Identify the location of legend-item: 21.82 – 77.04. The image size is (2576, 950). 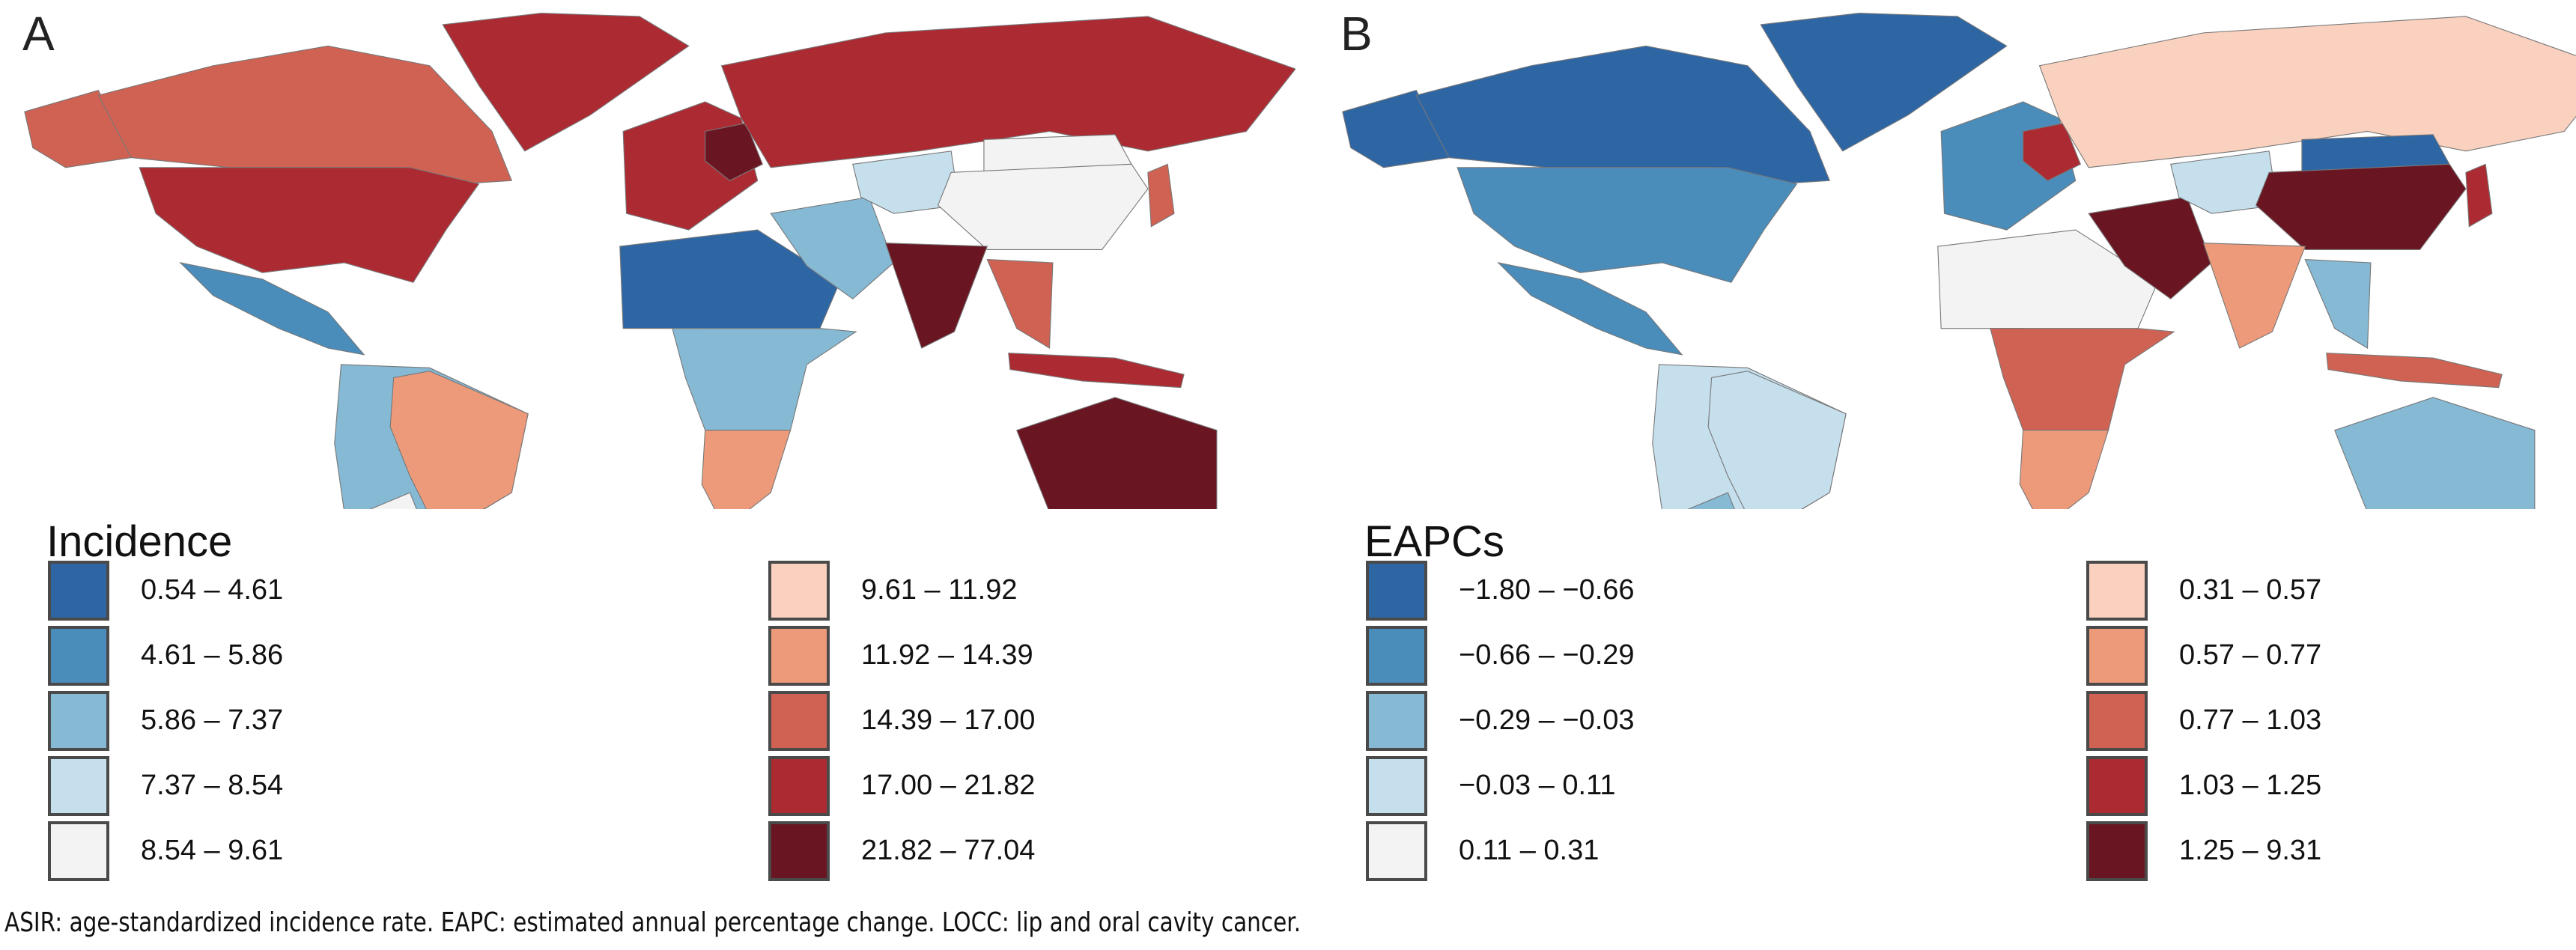
(901, 850).